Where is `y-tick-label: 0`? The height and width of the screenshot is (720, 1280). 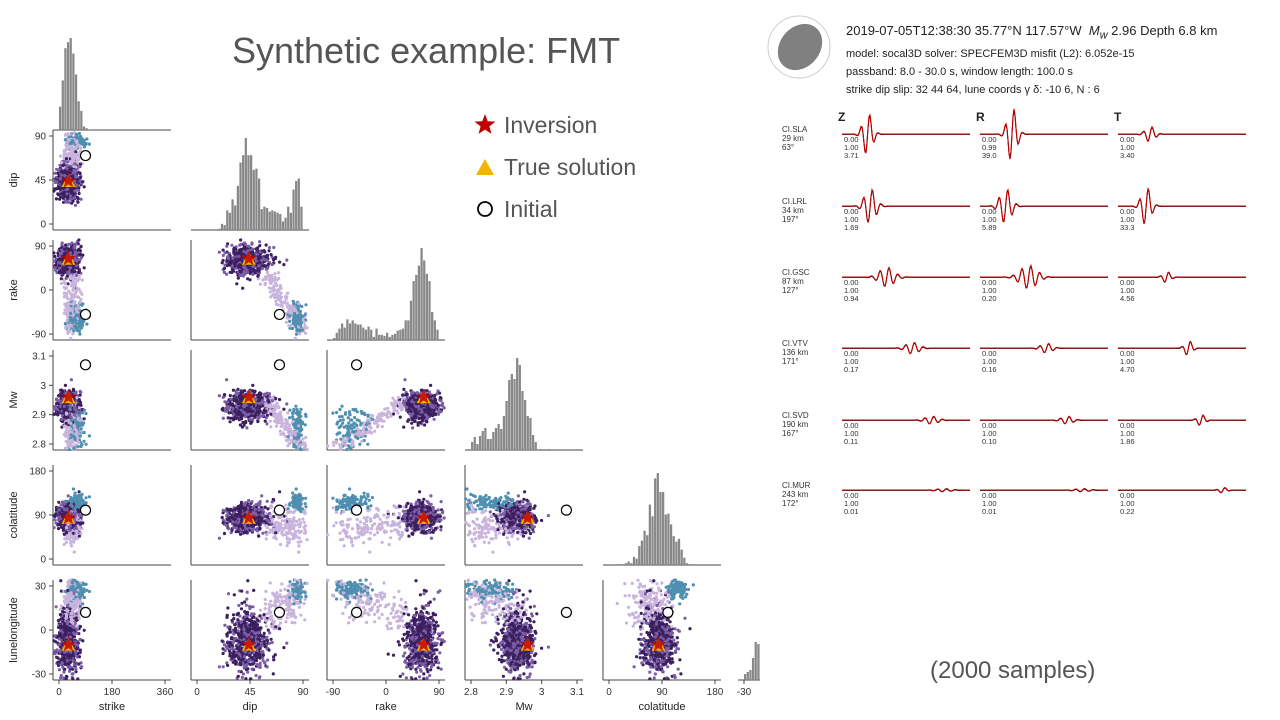
y-tick-label: 0 is located at coordinates (43, 291).